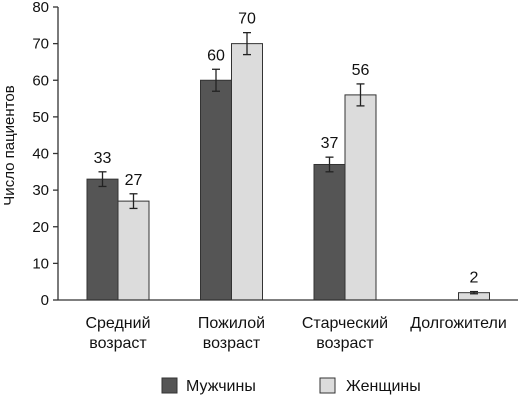 The height and width of the screenshot is (400, 527). What do you see at coordinates (247, 19) in the screenshot?
I see `data-label: 70` at bounding box center [247, 19].